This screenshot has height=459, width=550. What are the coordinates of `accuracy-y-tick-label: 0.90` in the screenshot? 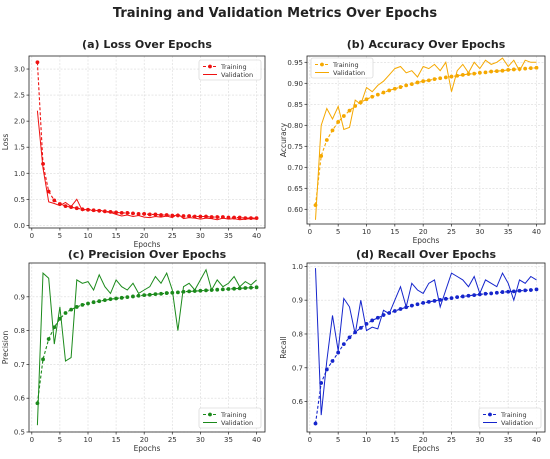 It's located at (295, 84).